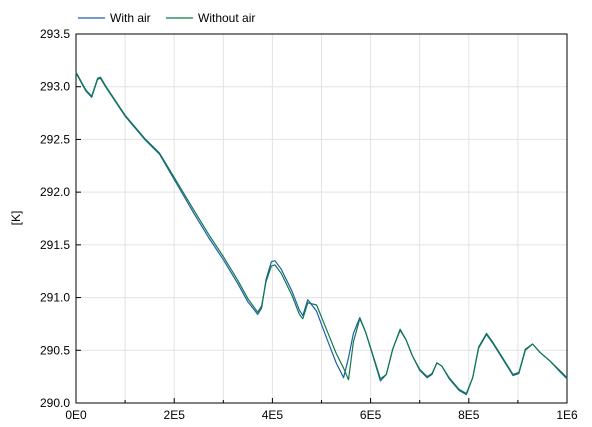  What do you see at coordinates (226, 18) in the screenshot?
I see `legend-label: Without air` at bounding box center [226, 18].